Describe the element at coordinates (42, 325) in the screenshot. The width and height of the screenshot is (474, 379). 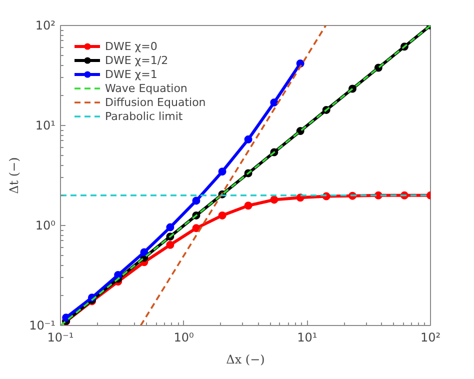
I see `y-tick-label: 10⁻¹` at that location.